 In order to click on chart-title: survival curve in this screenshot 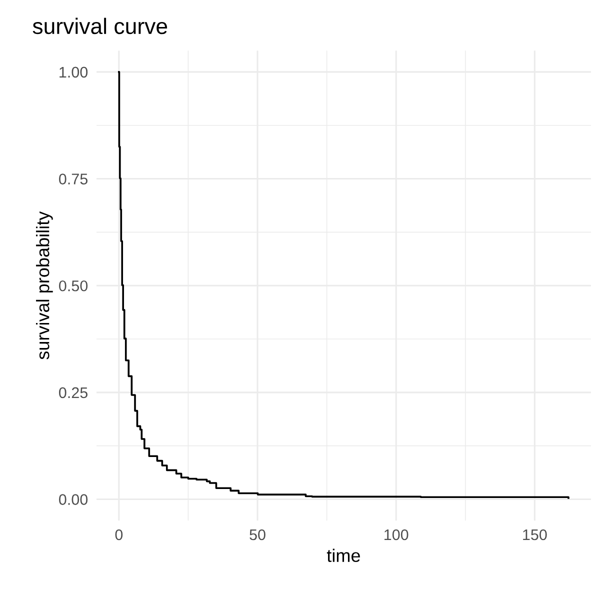, I will do `click(100, 26)`.